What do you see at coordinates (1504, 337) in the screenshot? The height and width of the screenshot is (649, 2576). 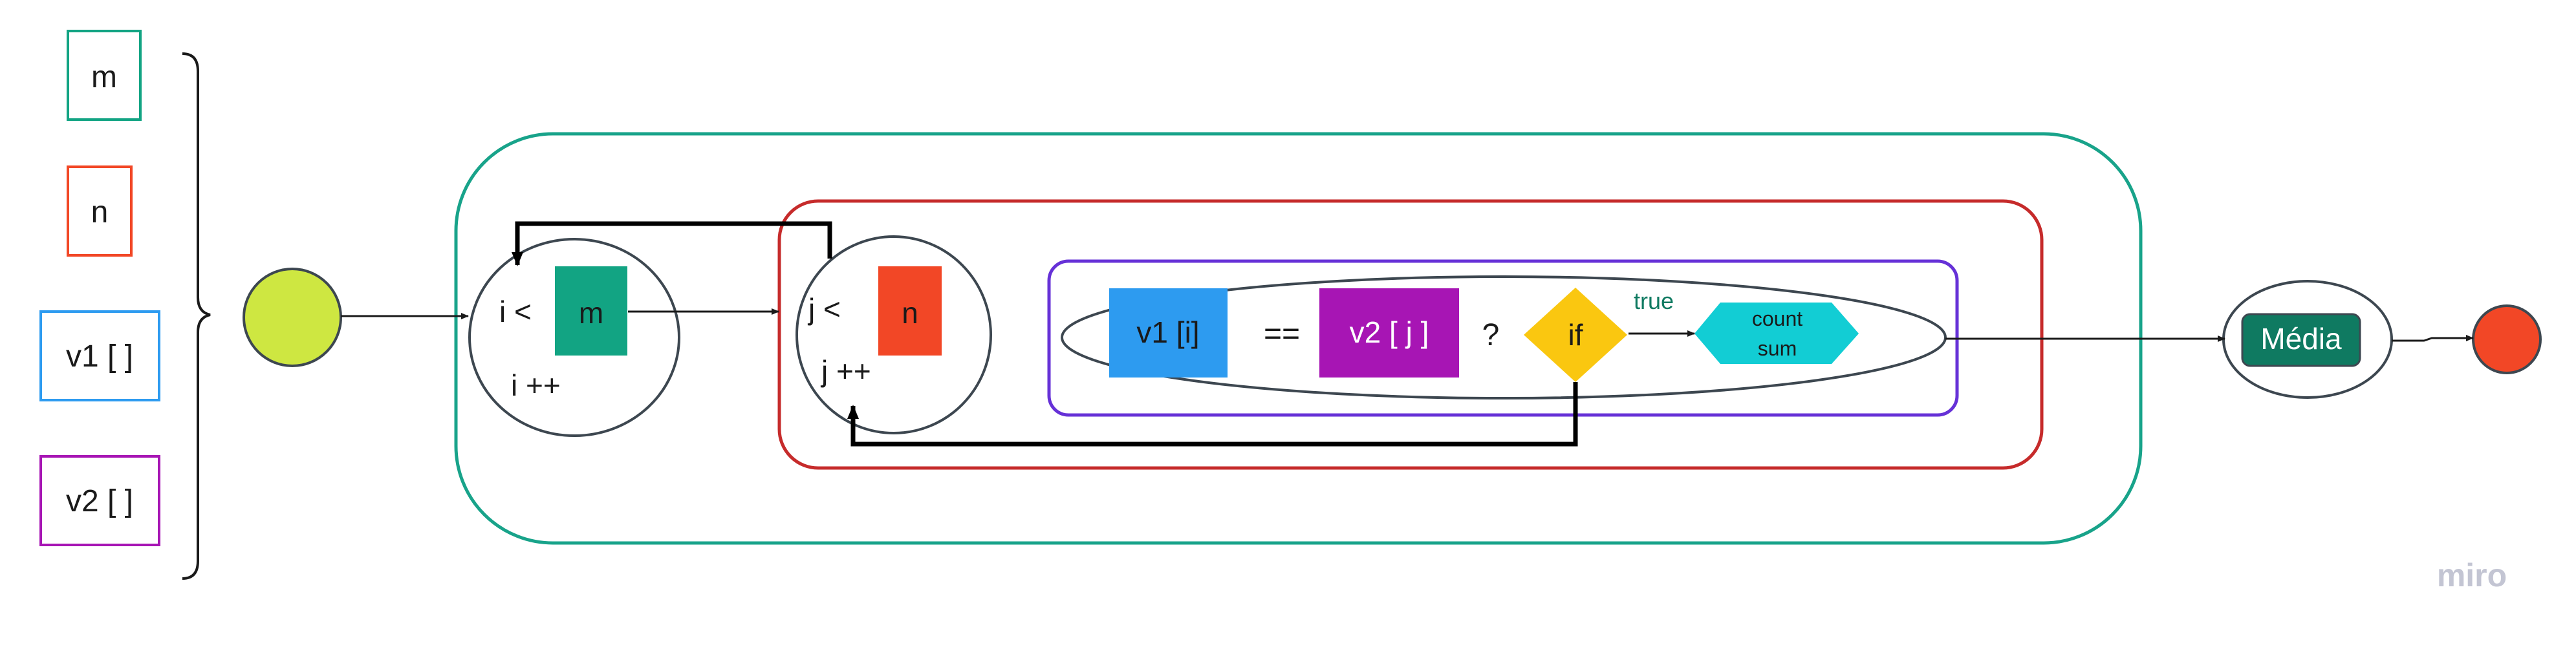 I see `comparison-row: v1 [i] == v2 [ j ] ? if true count sum` at bounding box center [1504, 337].